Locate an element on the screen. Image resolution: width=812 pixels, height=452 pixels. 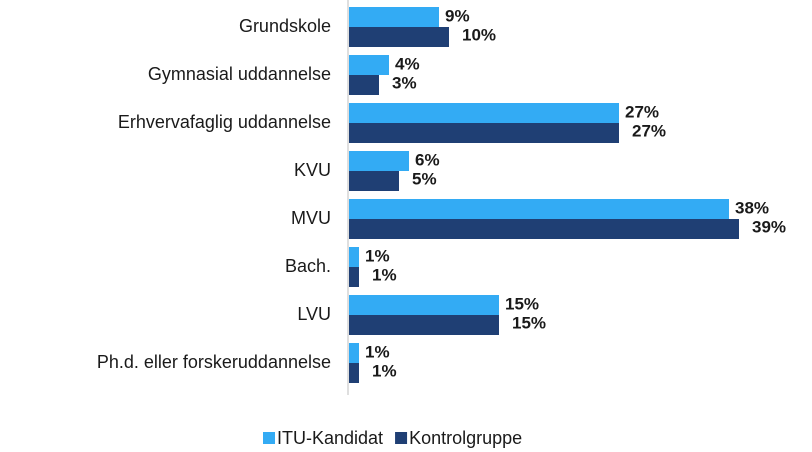
category-label: Bach. is located at coordinates (308, 266).